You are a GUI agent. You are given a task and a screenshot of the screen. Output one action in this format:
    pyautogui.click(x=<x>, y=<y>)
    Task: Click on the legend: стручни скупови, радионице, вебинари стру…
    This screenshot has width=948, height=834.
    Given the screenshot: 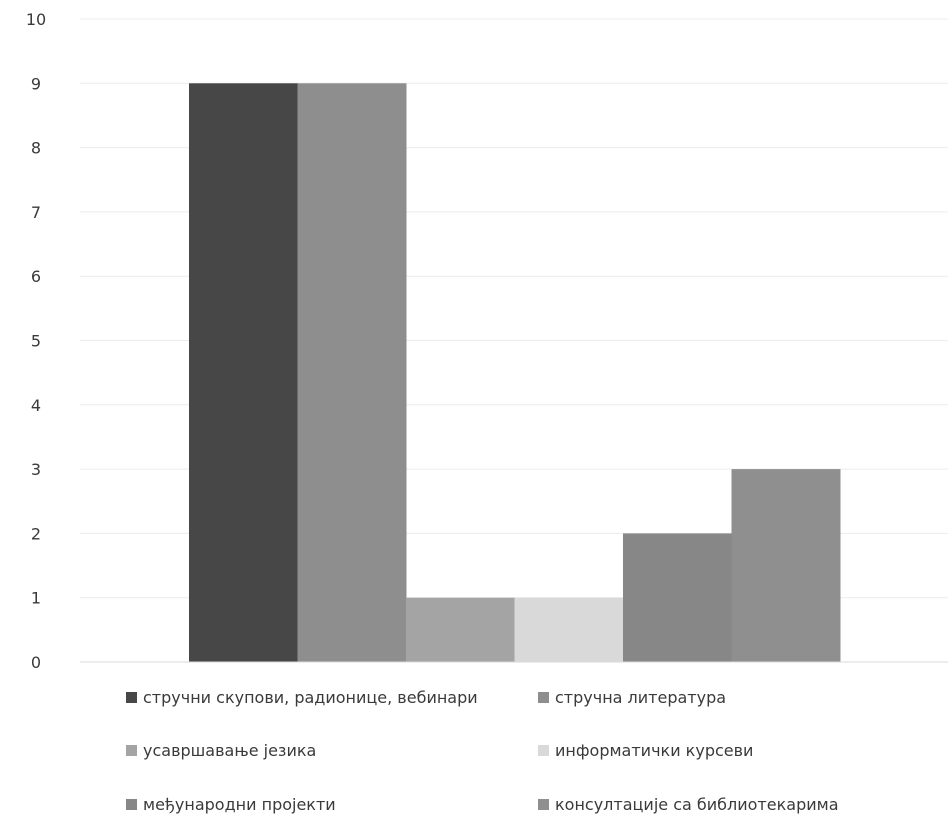 What is the action you would take?
    pyautogui.click(x=482, y=751)
    